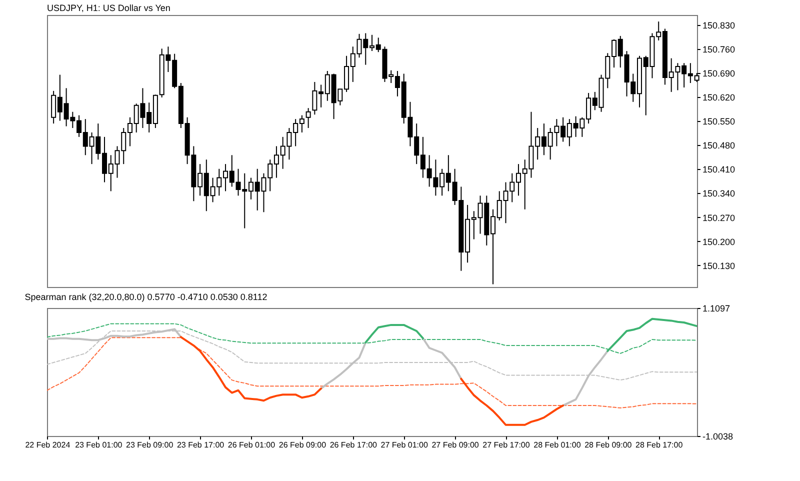 The image size is (800, 481). Describe the element at coordinates (719, 97) in the screenshot. I see `y-tick-label: 150.620` at that location.